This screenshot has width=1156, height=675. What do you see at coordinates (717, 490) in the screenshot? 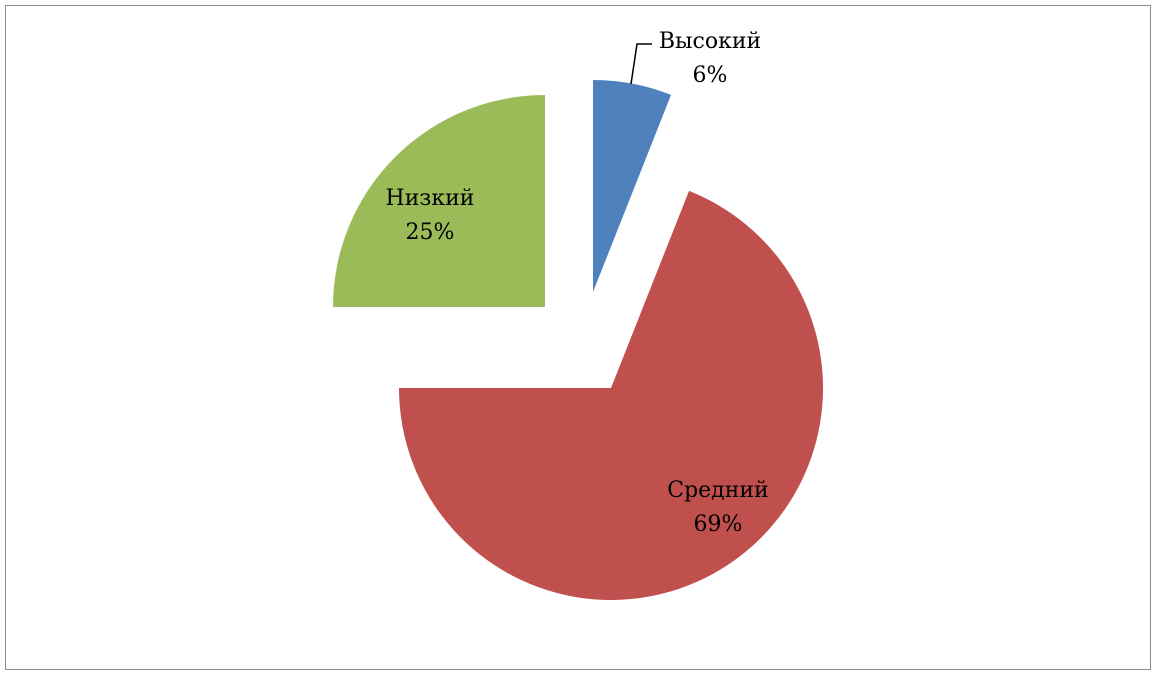
I see `slice-label-name: Средний` at bounding box center [717, 490].